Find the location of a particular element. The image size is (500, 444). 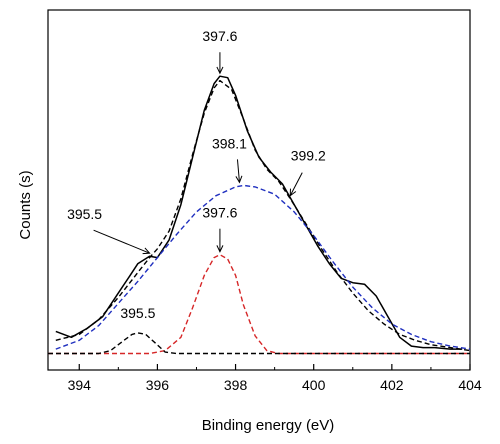

component-395-5-line is located at coordinates (259, 343).